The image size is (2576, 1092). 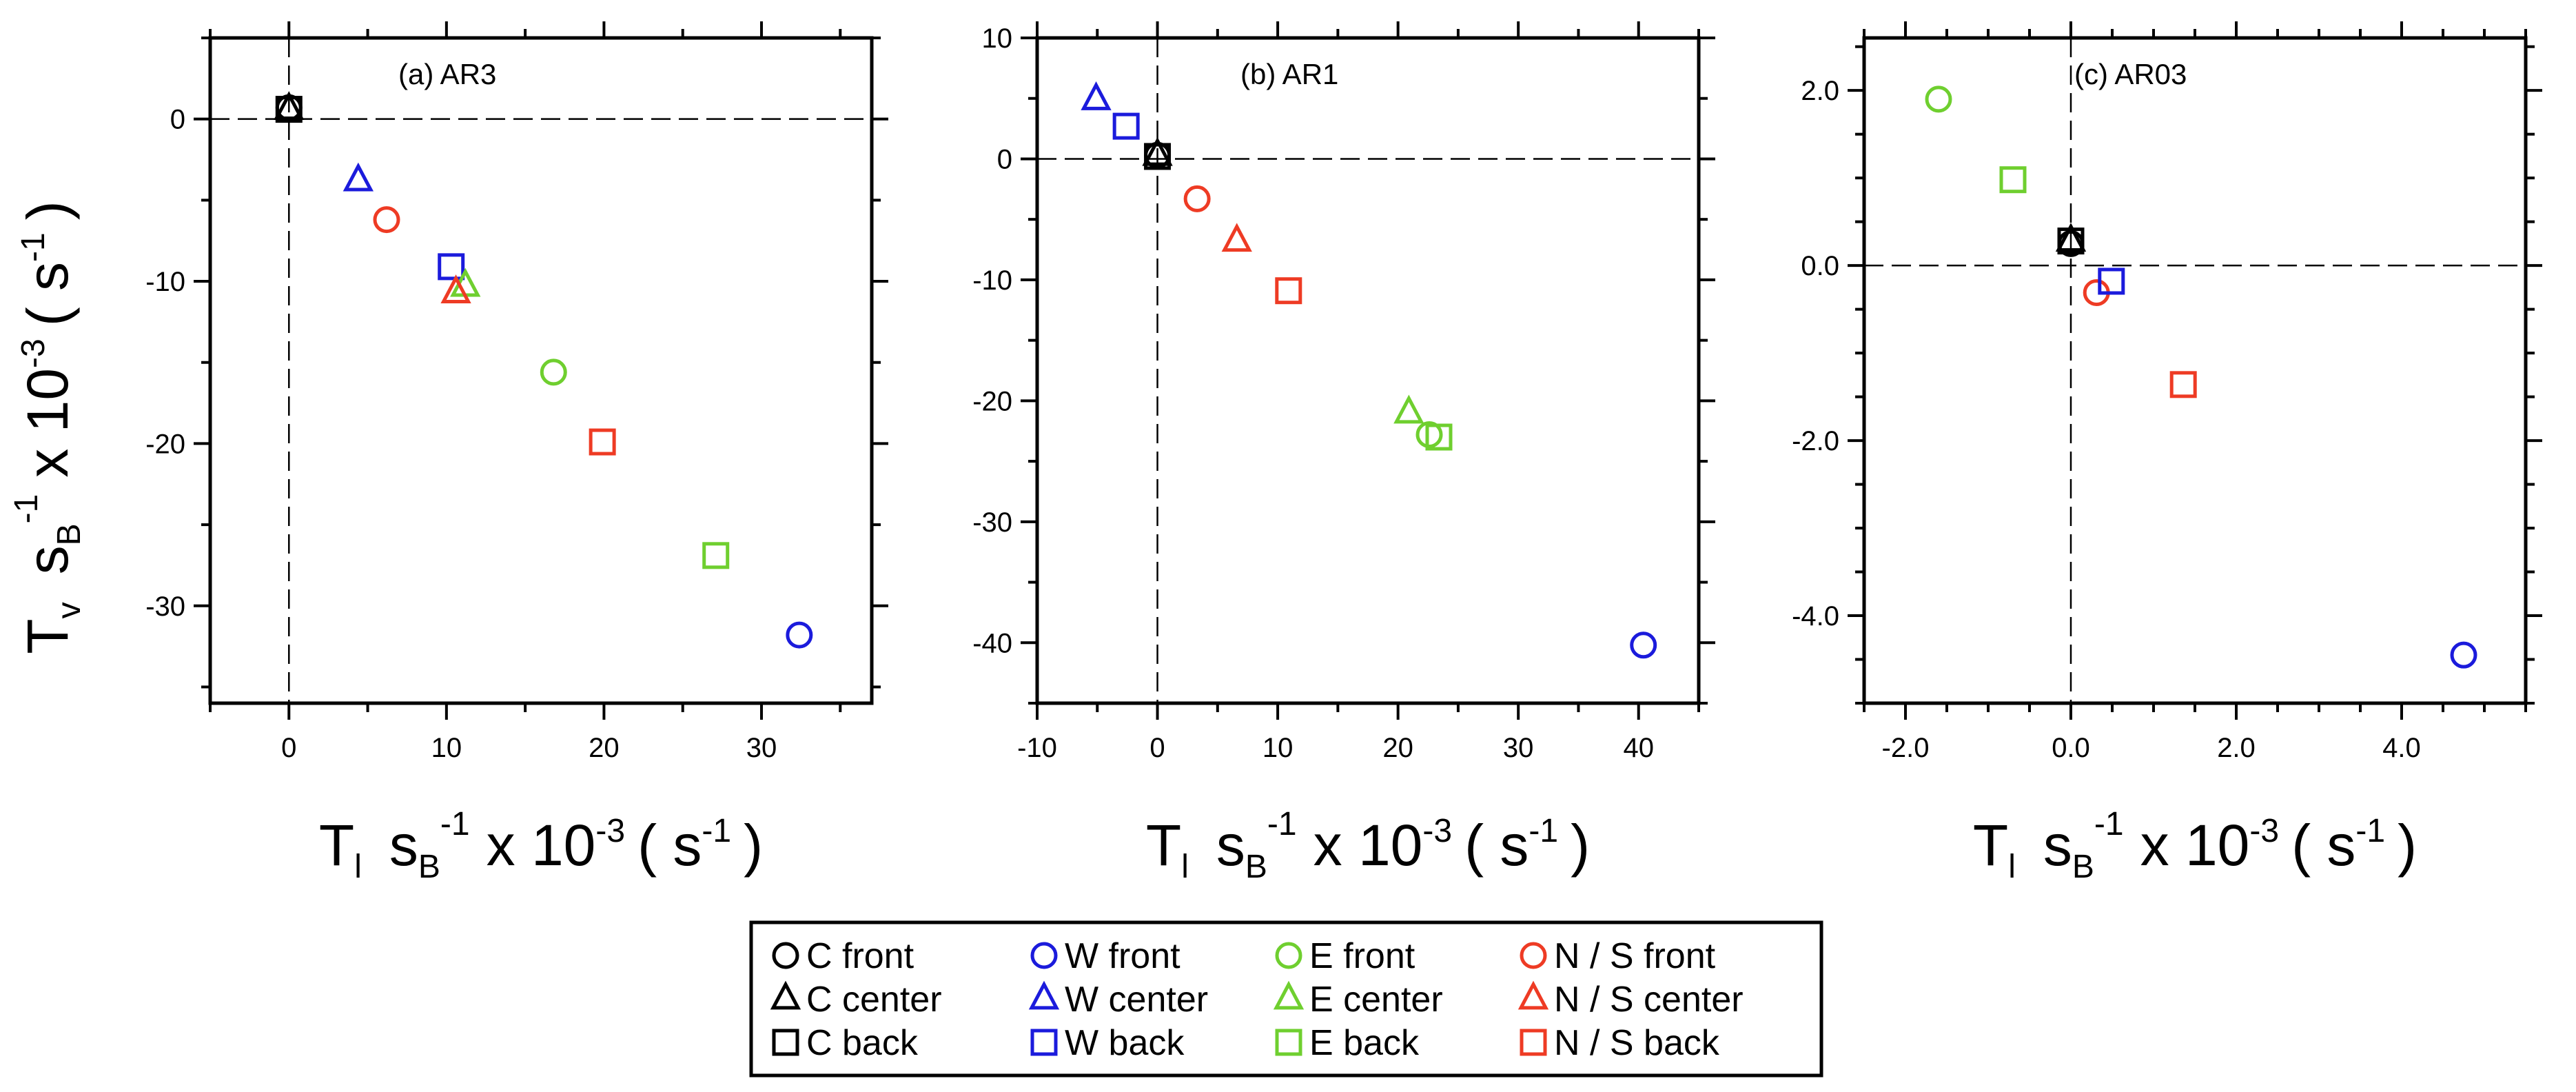 I want to click on panel-b-point-w-triangle, so click(x=1096, y=95).